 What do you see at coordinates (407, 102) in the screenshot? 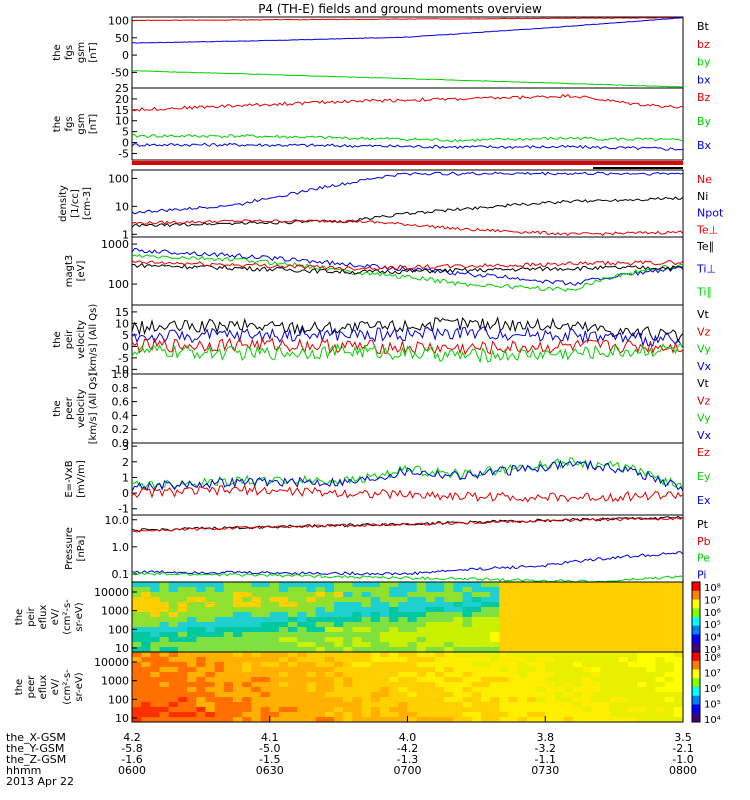
I see `series-Bz` at bounding box center [407, 102].